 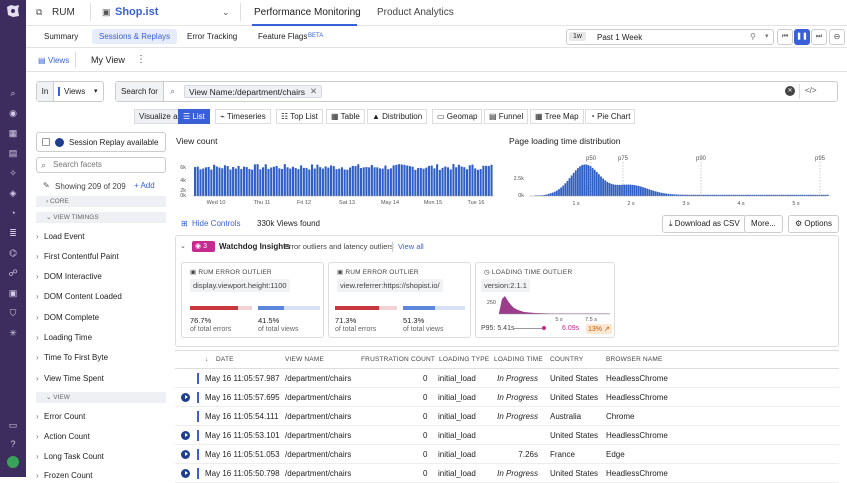 What do you see at coordinates (307, 12) in the screenshot?
I see `tab-performance-monitoring: Performance Monitoring` at bounding box center [307, 12].